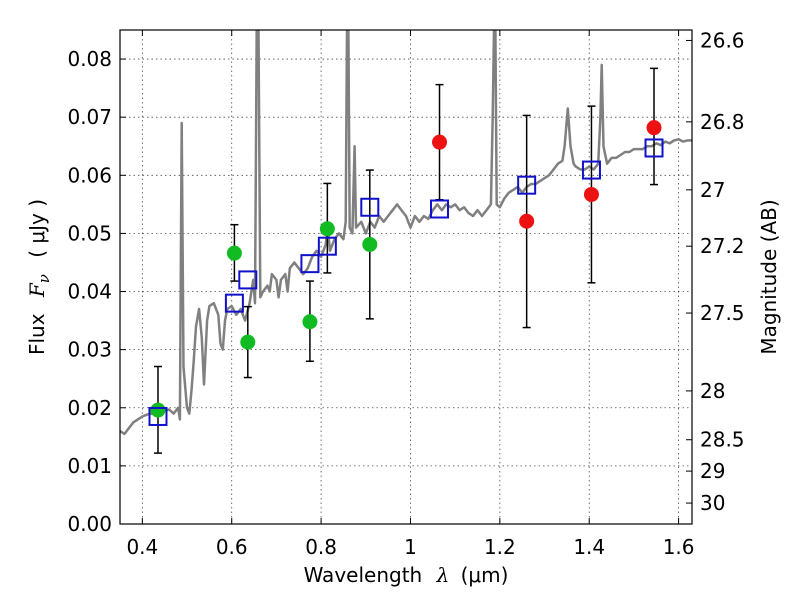  Describe the element at coordinates (89, 233) in the screenshot. I see `y-tick-label: 0.05` at that location.